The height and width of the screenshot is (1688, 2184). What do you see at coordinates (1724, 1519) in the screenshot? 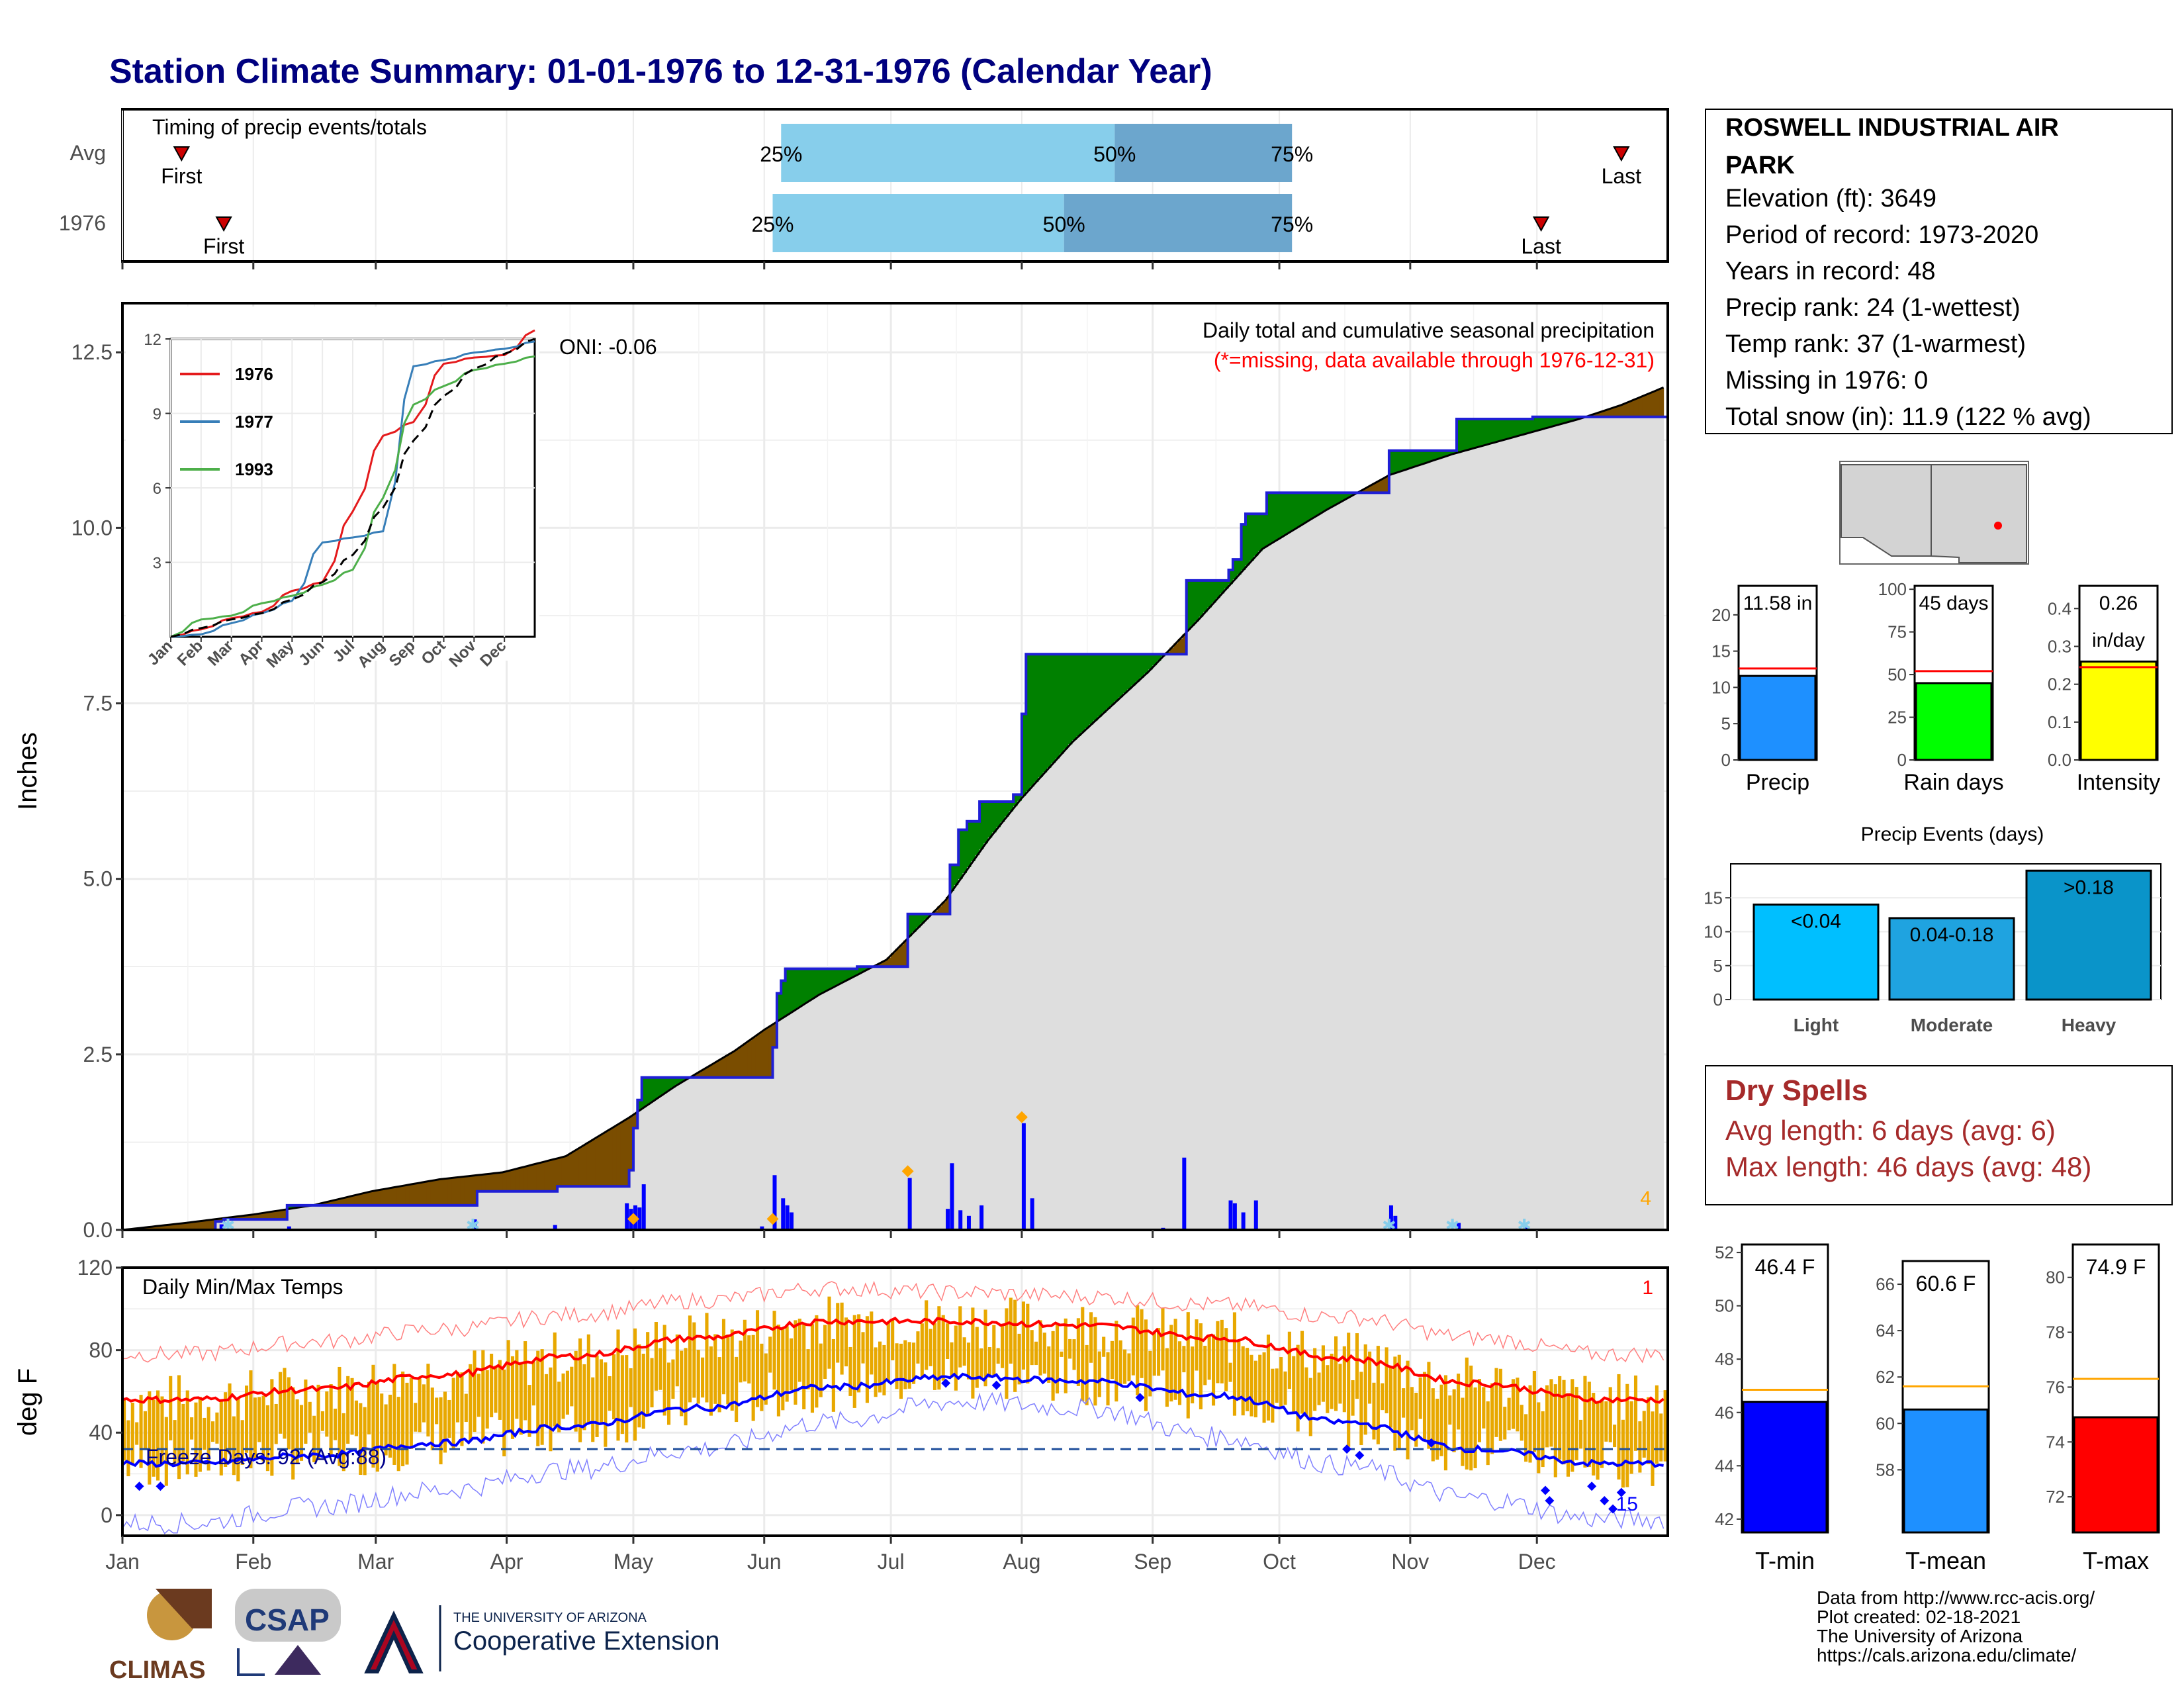
I see `temp-bar-ytick-label: 42` at bounding box center [1724, 1519].